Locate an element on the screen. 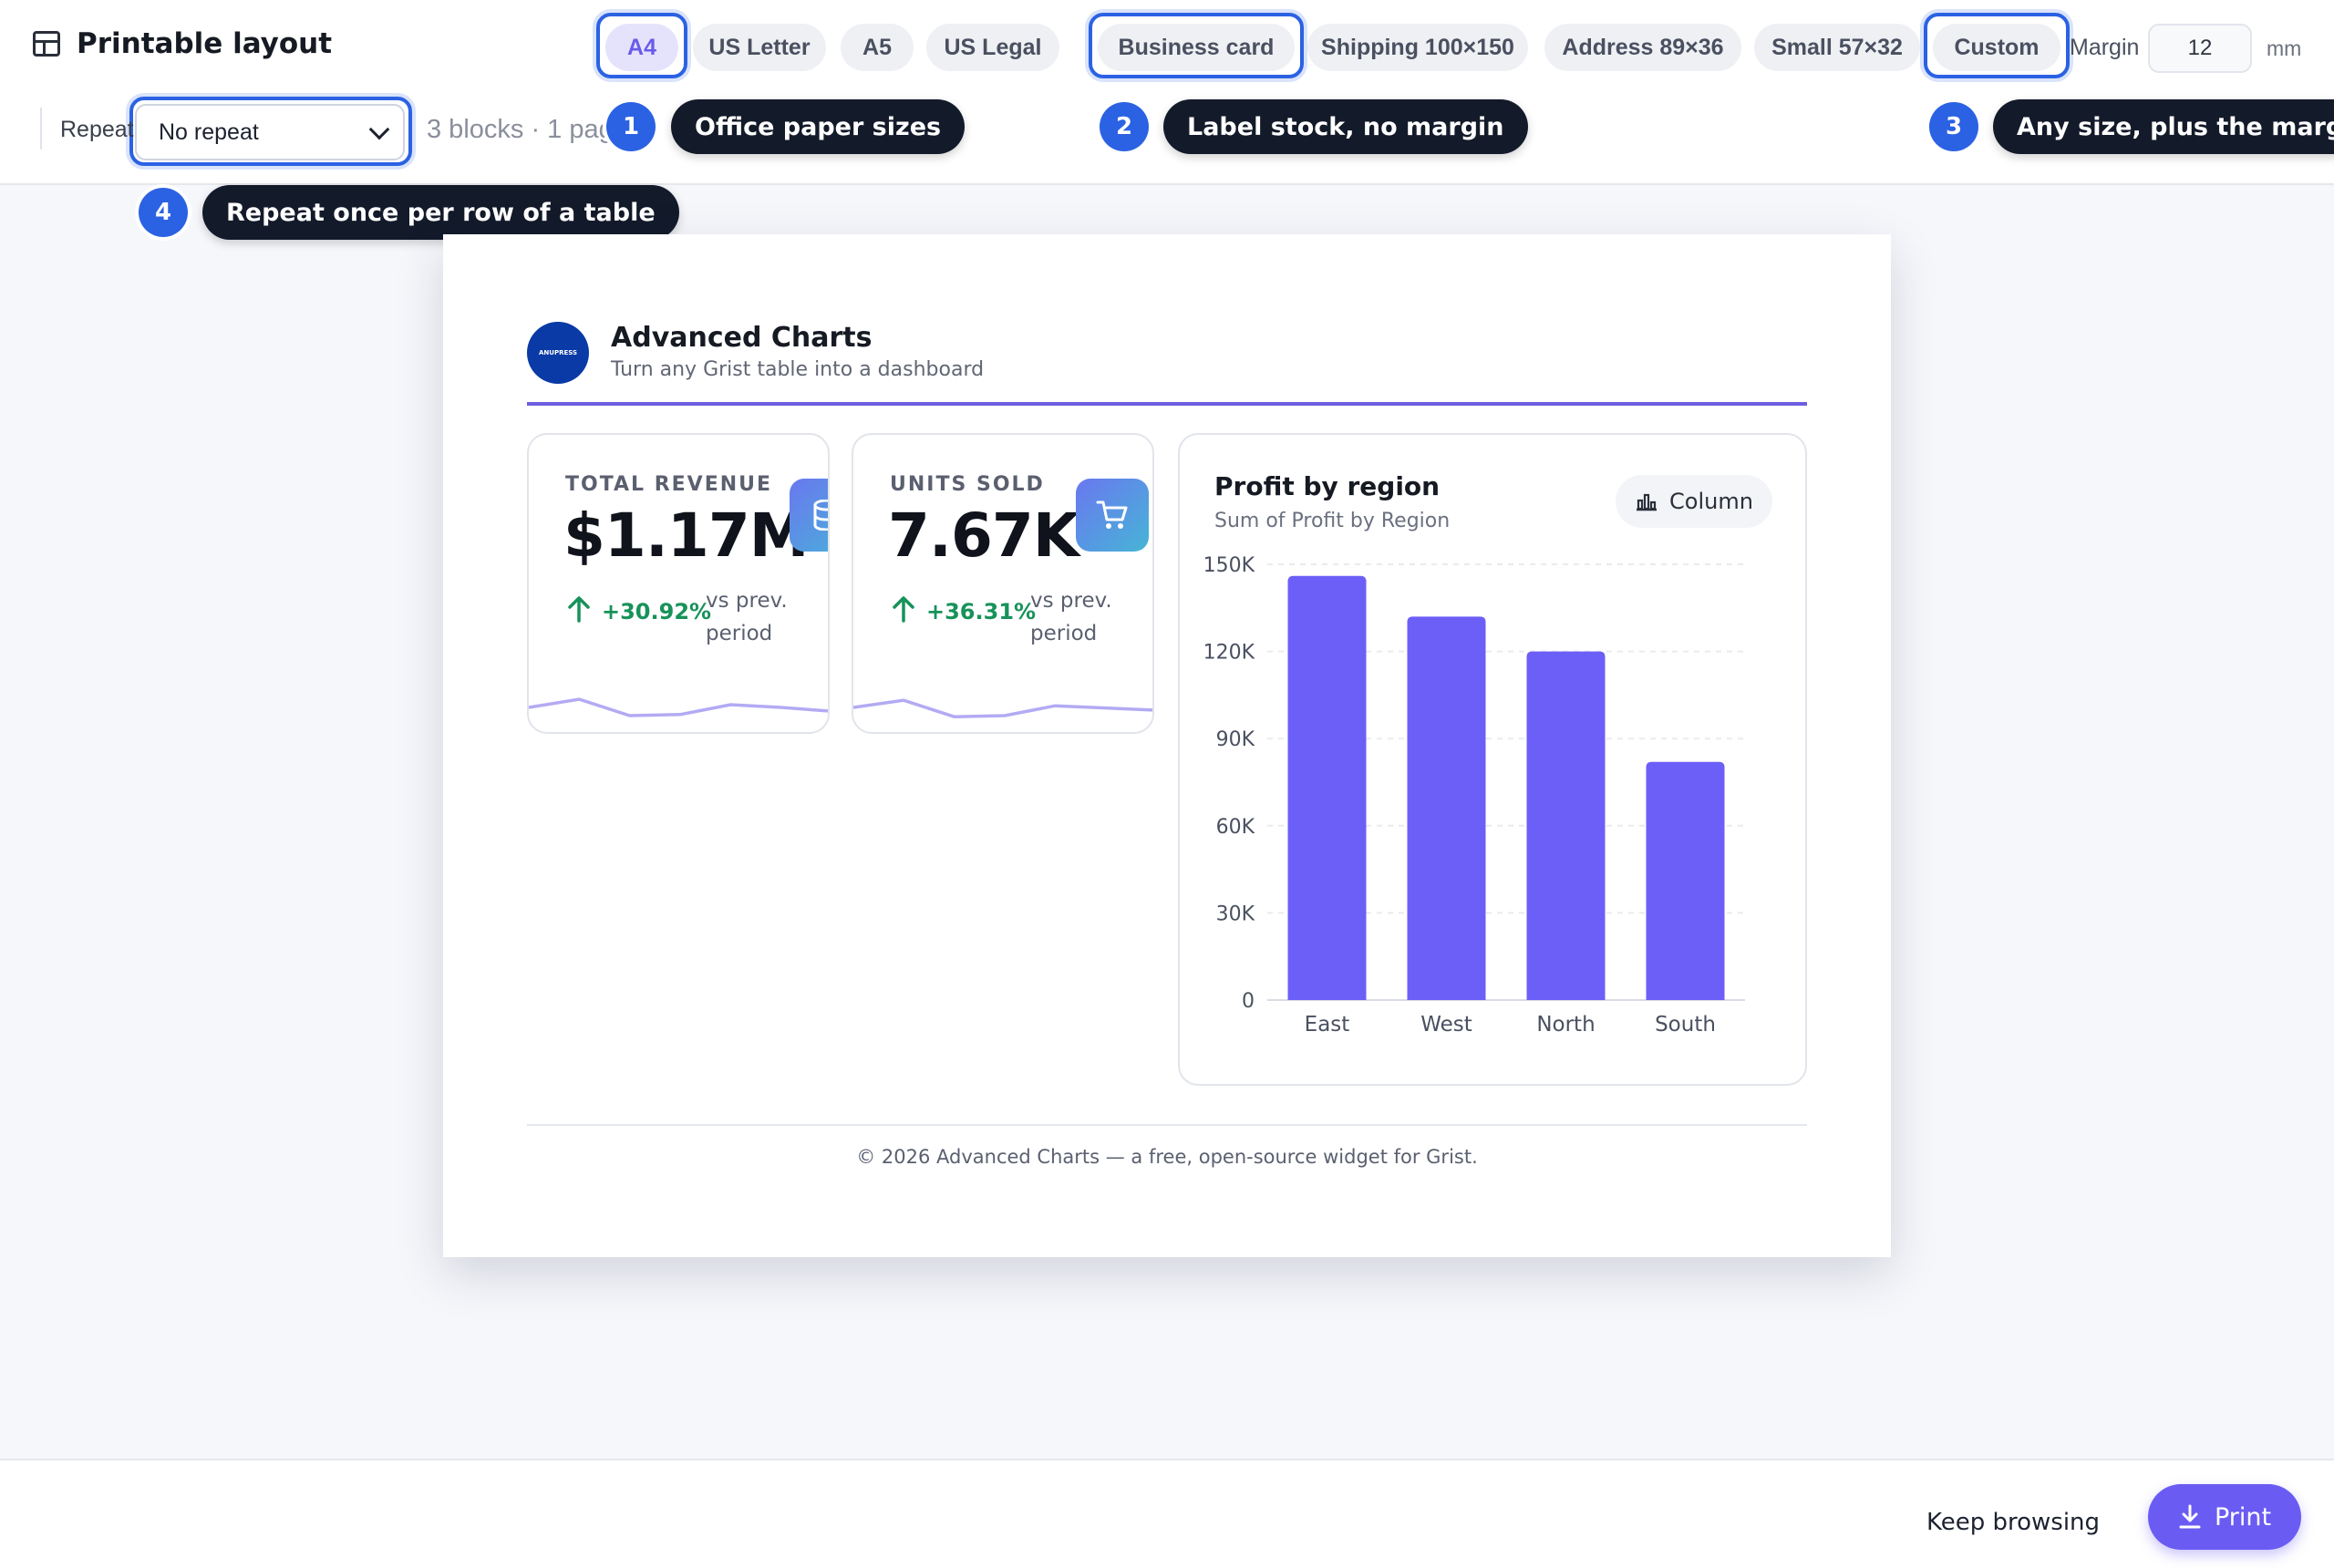 This screenshot has height=1568, width=2334. chart-type-label: Column is located at coordinates (1711, 501).